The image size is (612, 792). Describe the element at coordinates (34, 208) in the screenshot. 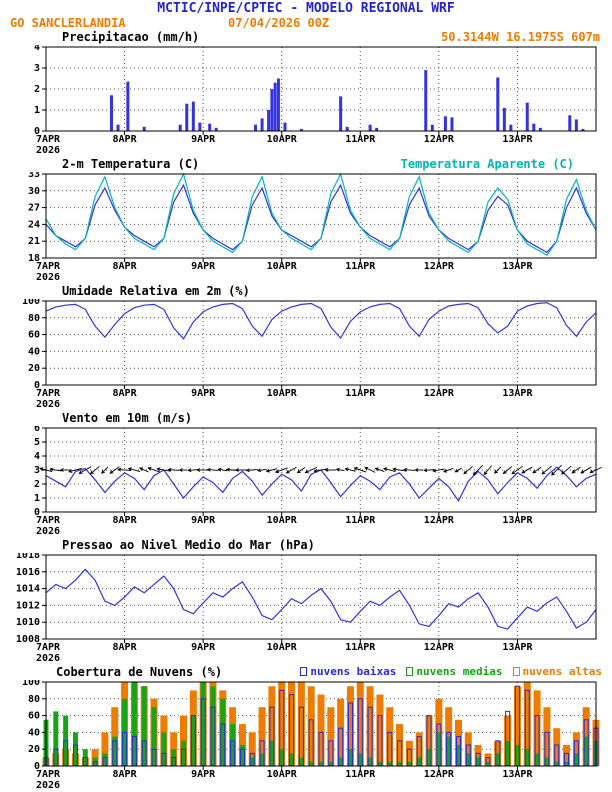

I see `svg-text: 27` at that location.